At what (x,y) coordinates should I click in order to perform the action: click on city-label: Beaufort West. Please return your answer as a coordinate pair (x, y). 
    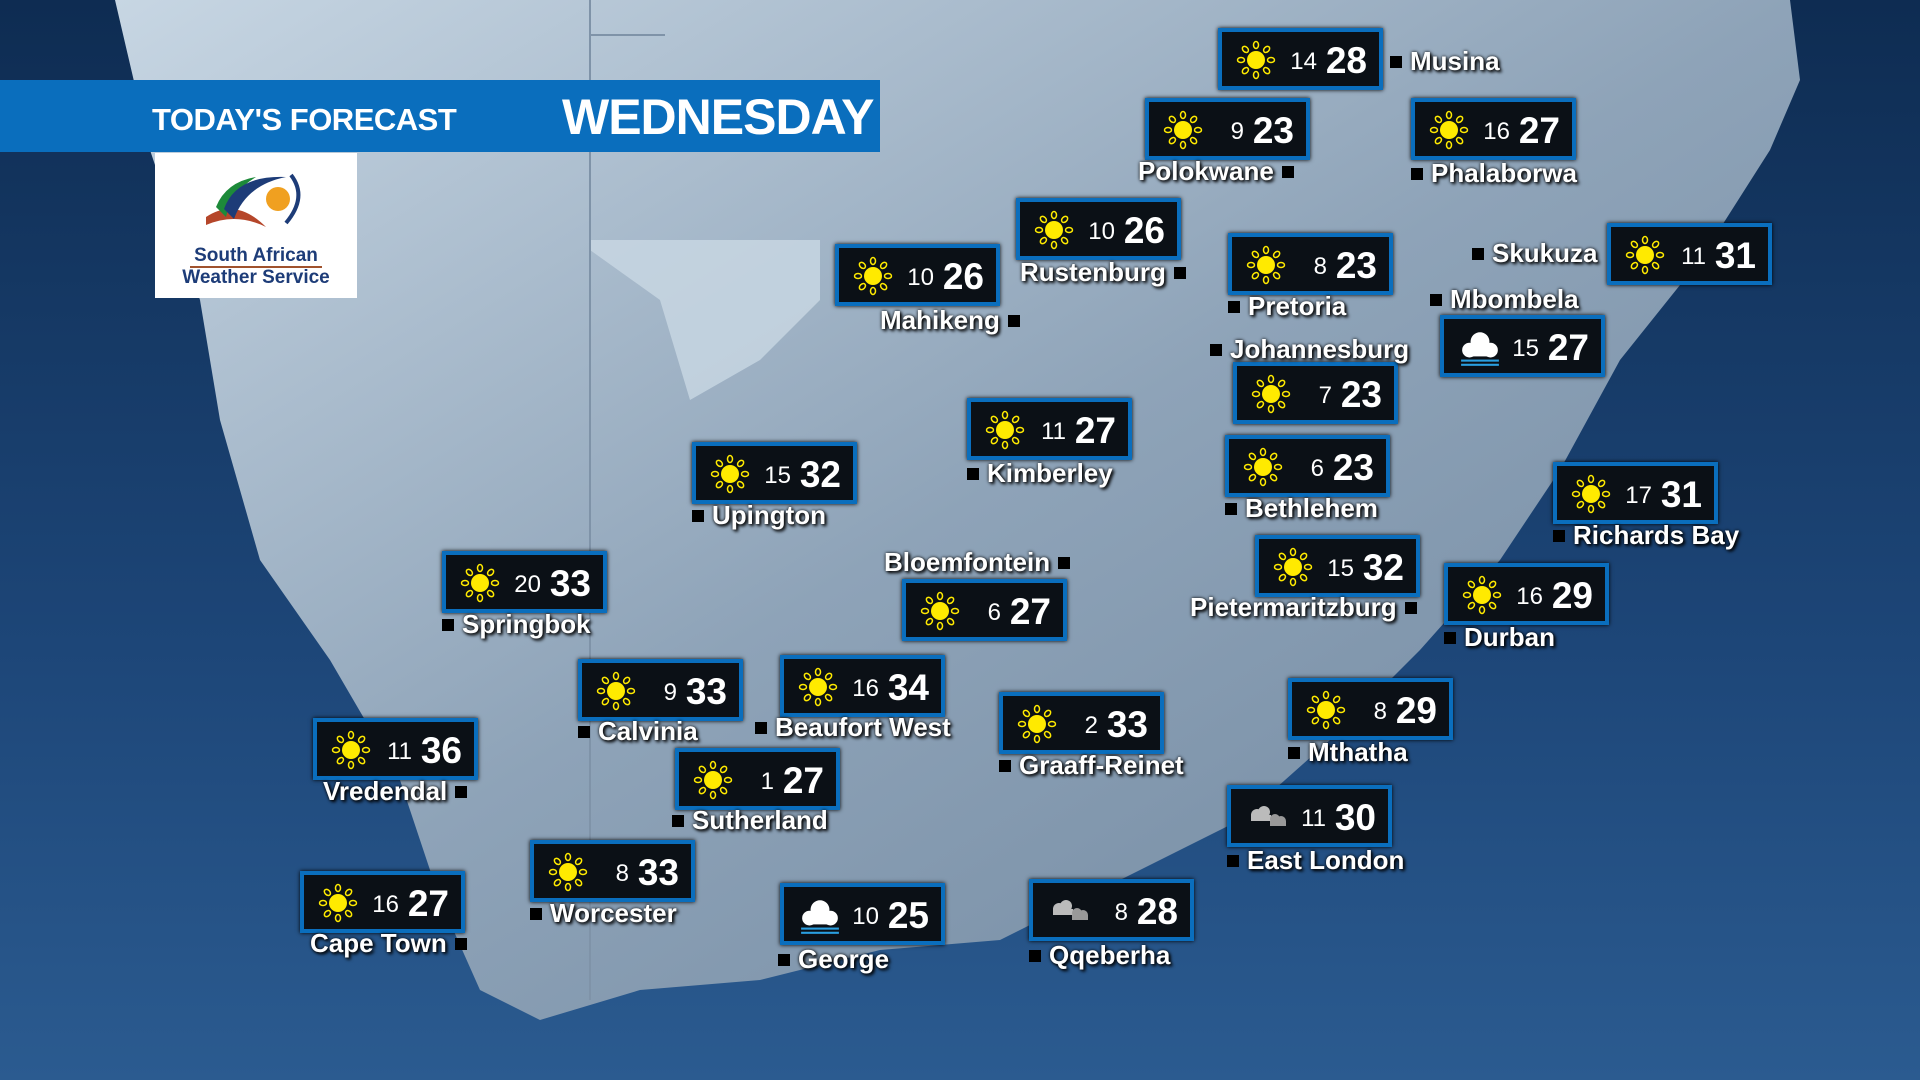
    Looking at the image, I should click on (853, 727).